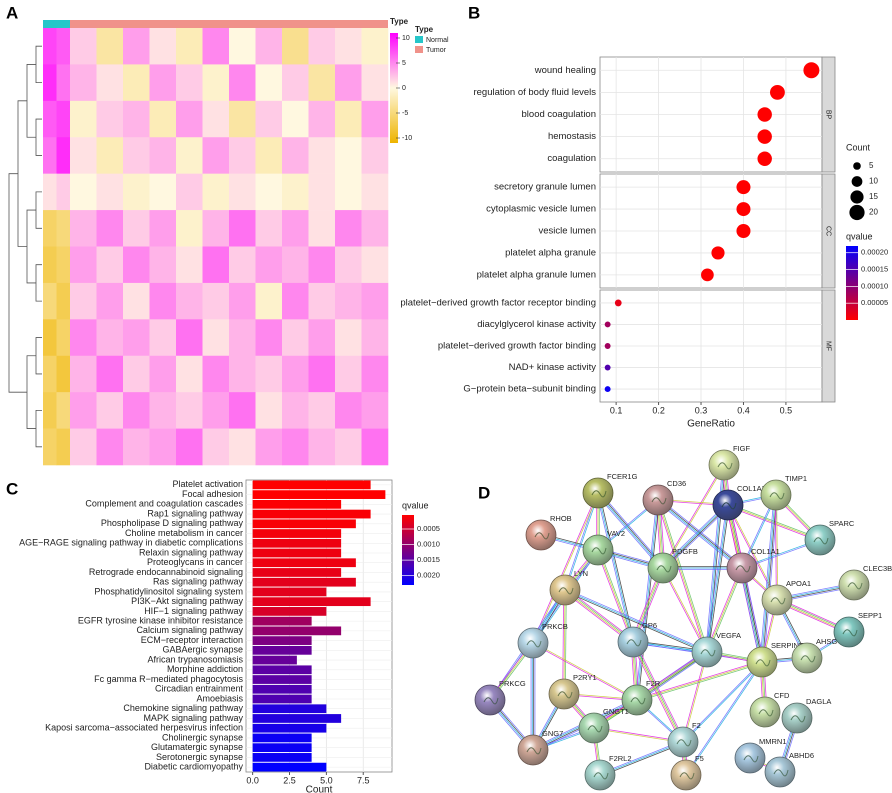 Image resolution: width=892 pixels, height=793 pixels. Describe the element at coordinates (428, 559) in the screenshot. I see `colorbar-label: 0.0015` at that location.